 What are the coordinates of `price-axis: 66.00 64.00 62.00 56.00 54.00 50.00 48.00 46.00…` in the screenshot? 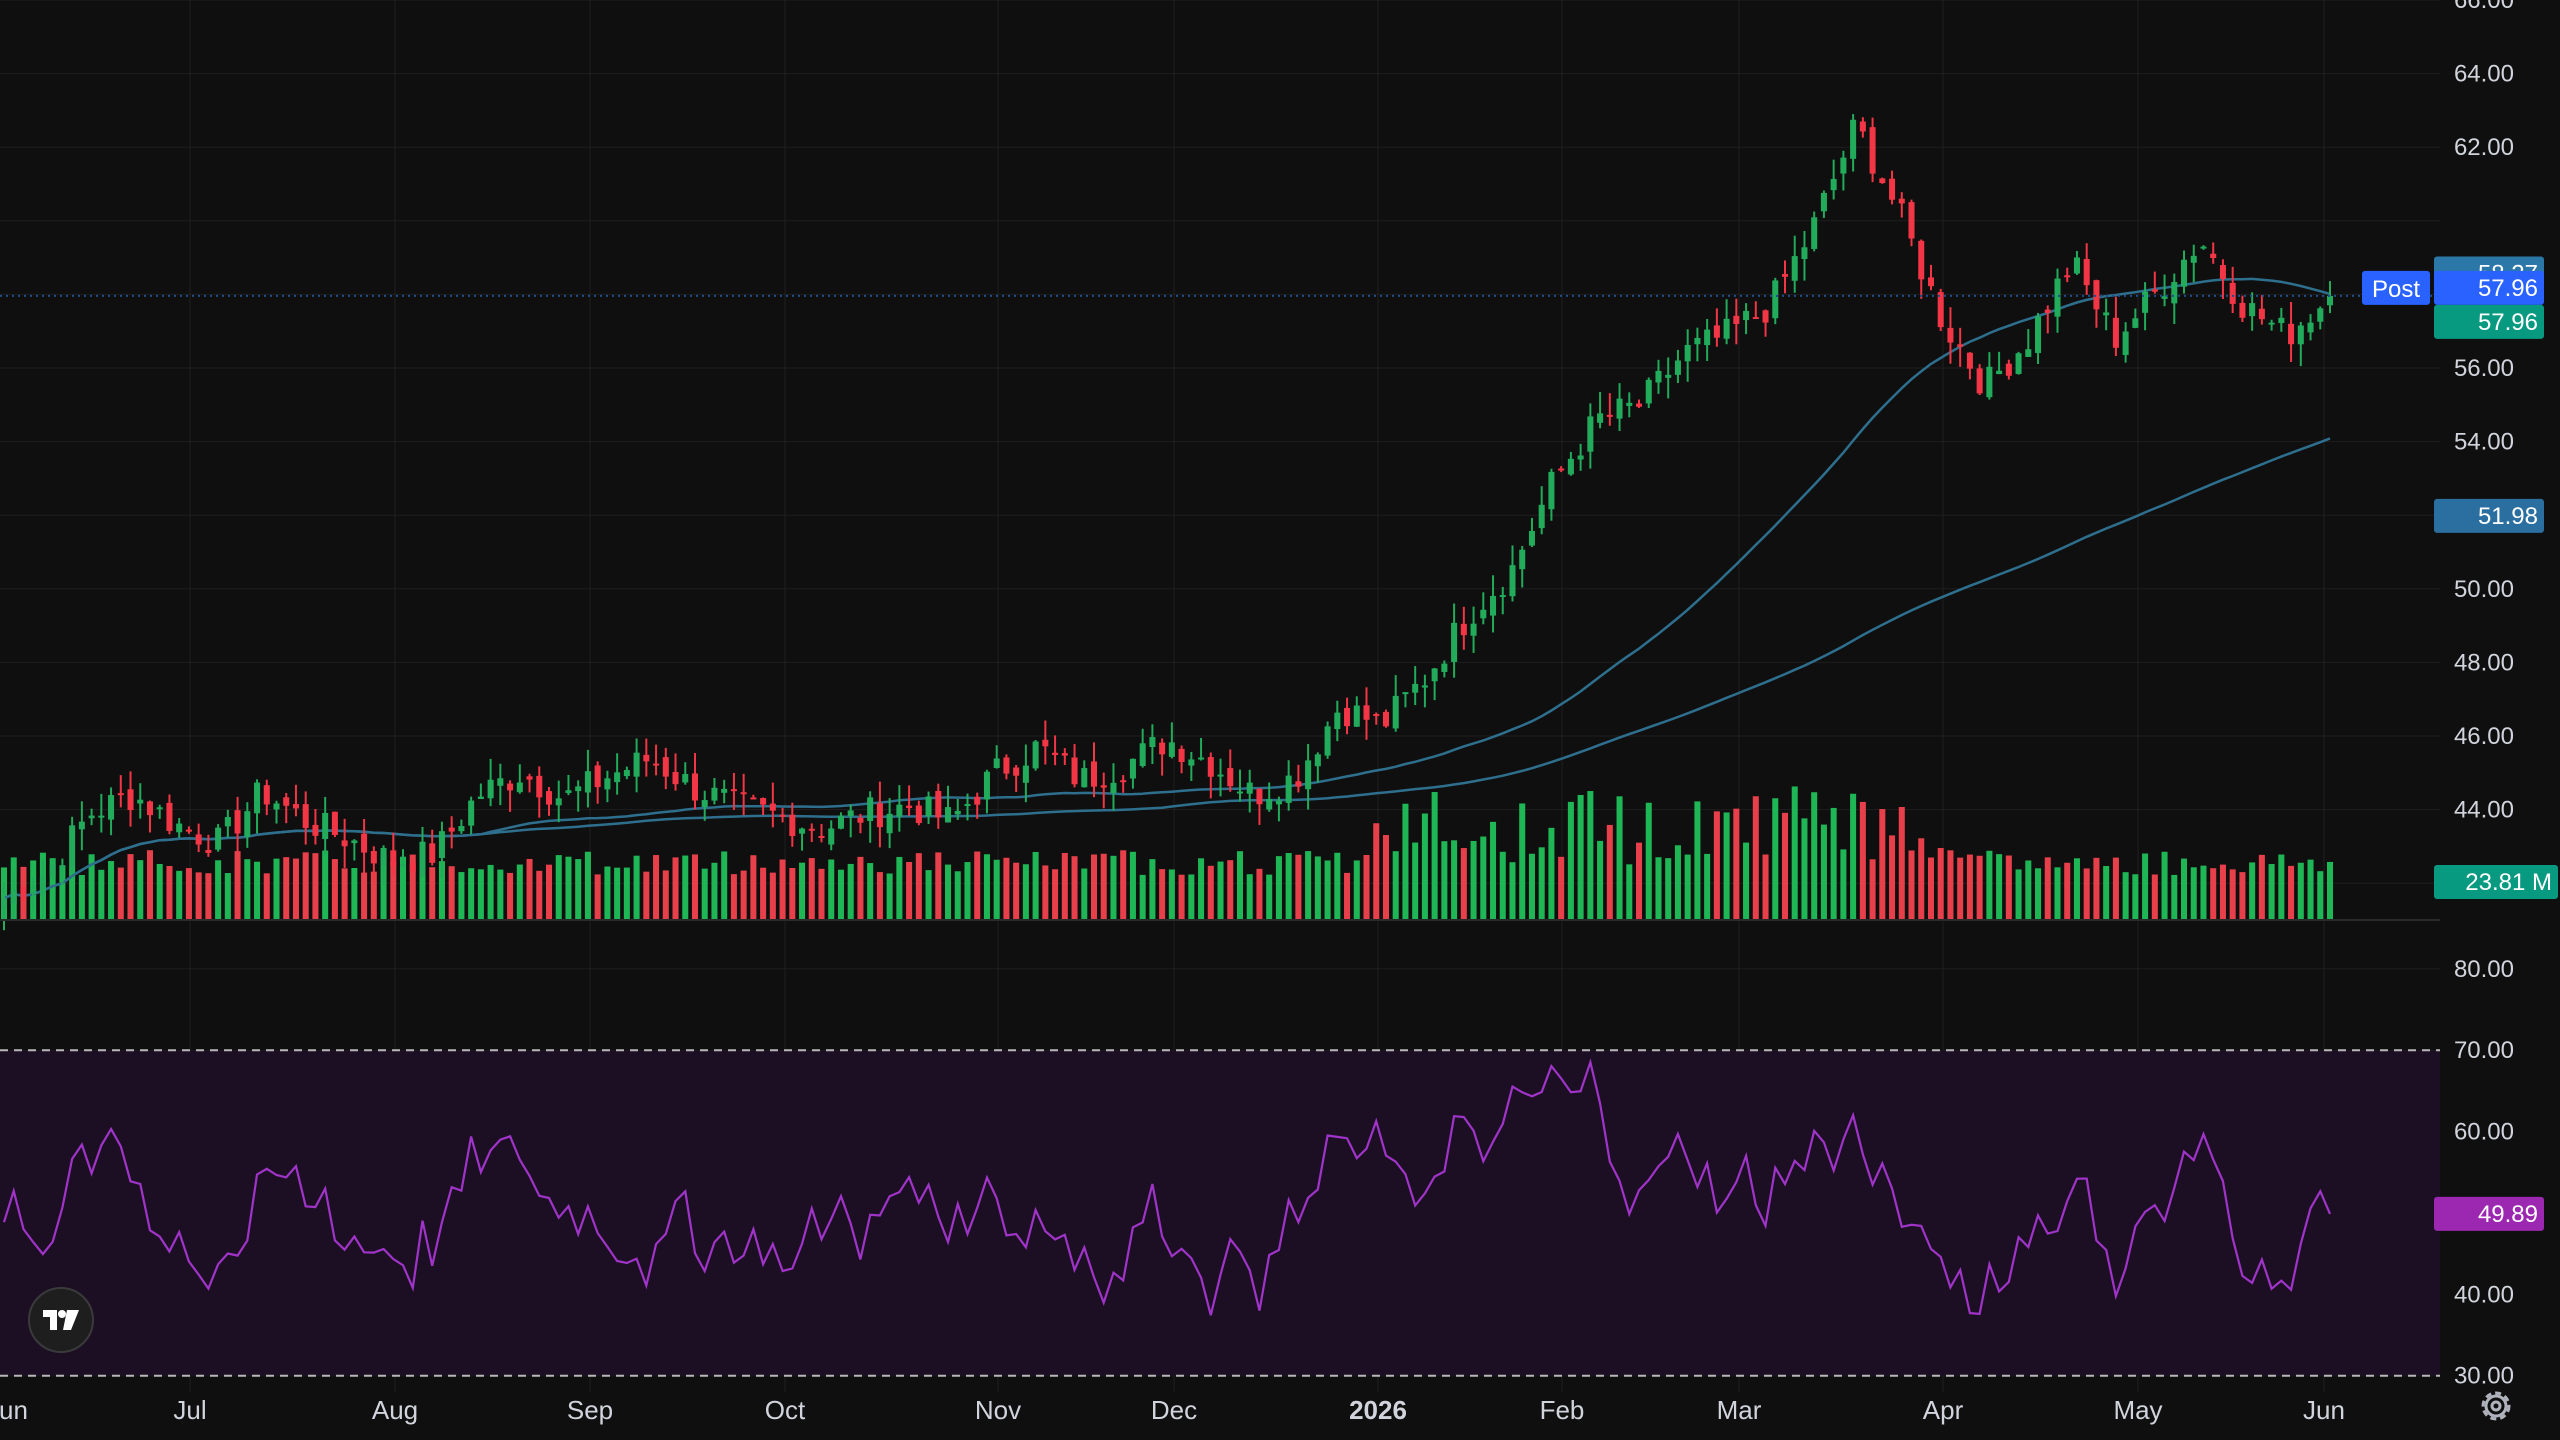 It's located at (2484, 448).